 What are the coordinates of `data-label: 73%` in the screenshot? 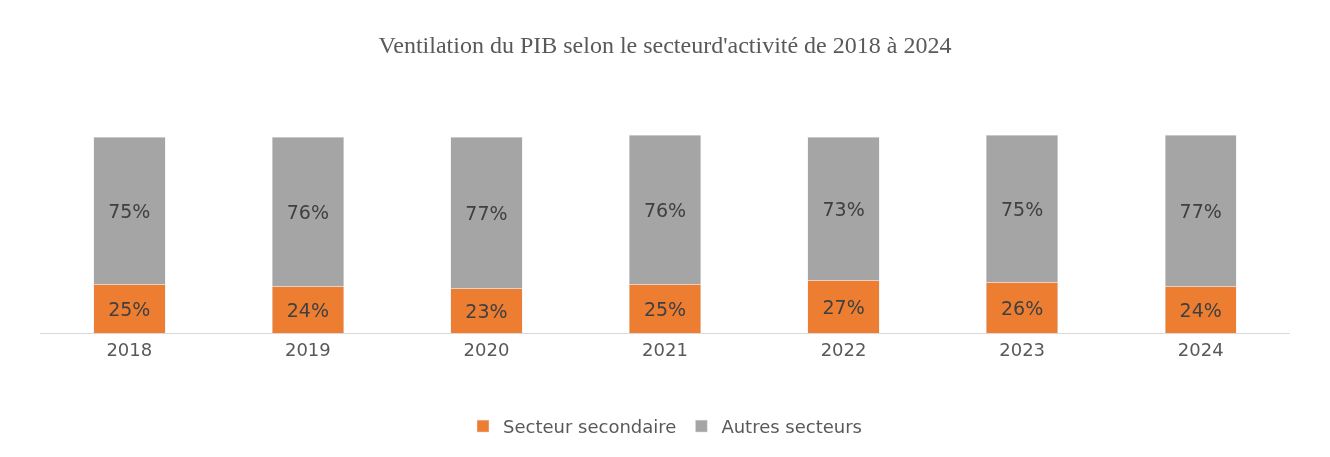 It's located at (843, 208).